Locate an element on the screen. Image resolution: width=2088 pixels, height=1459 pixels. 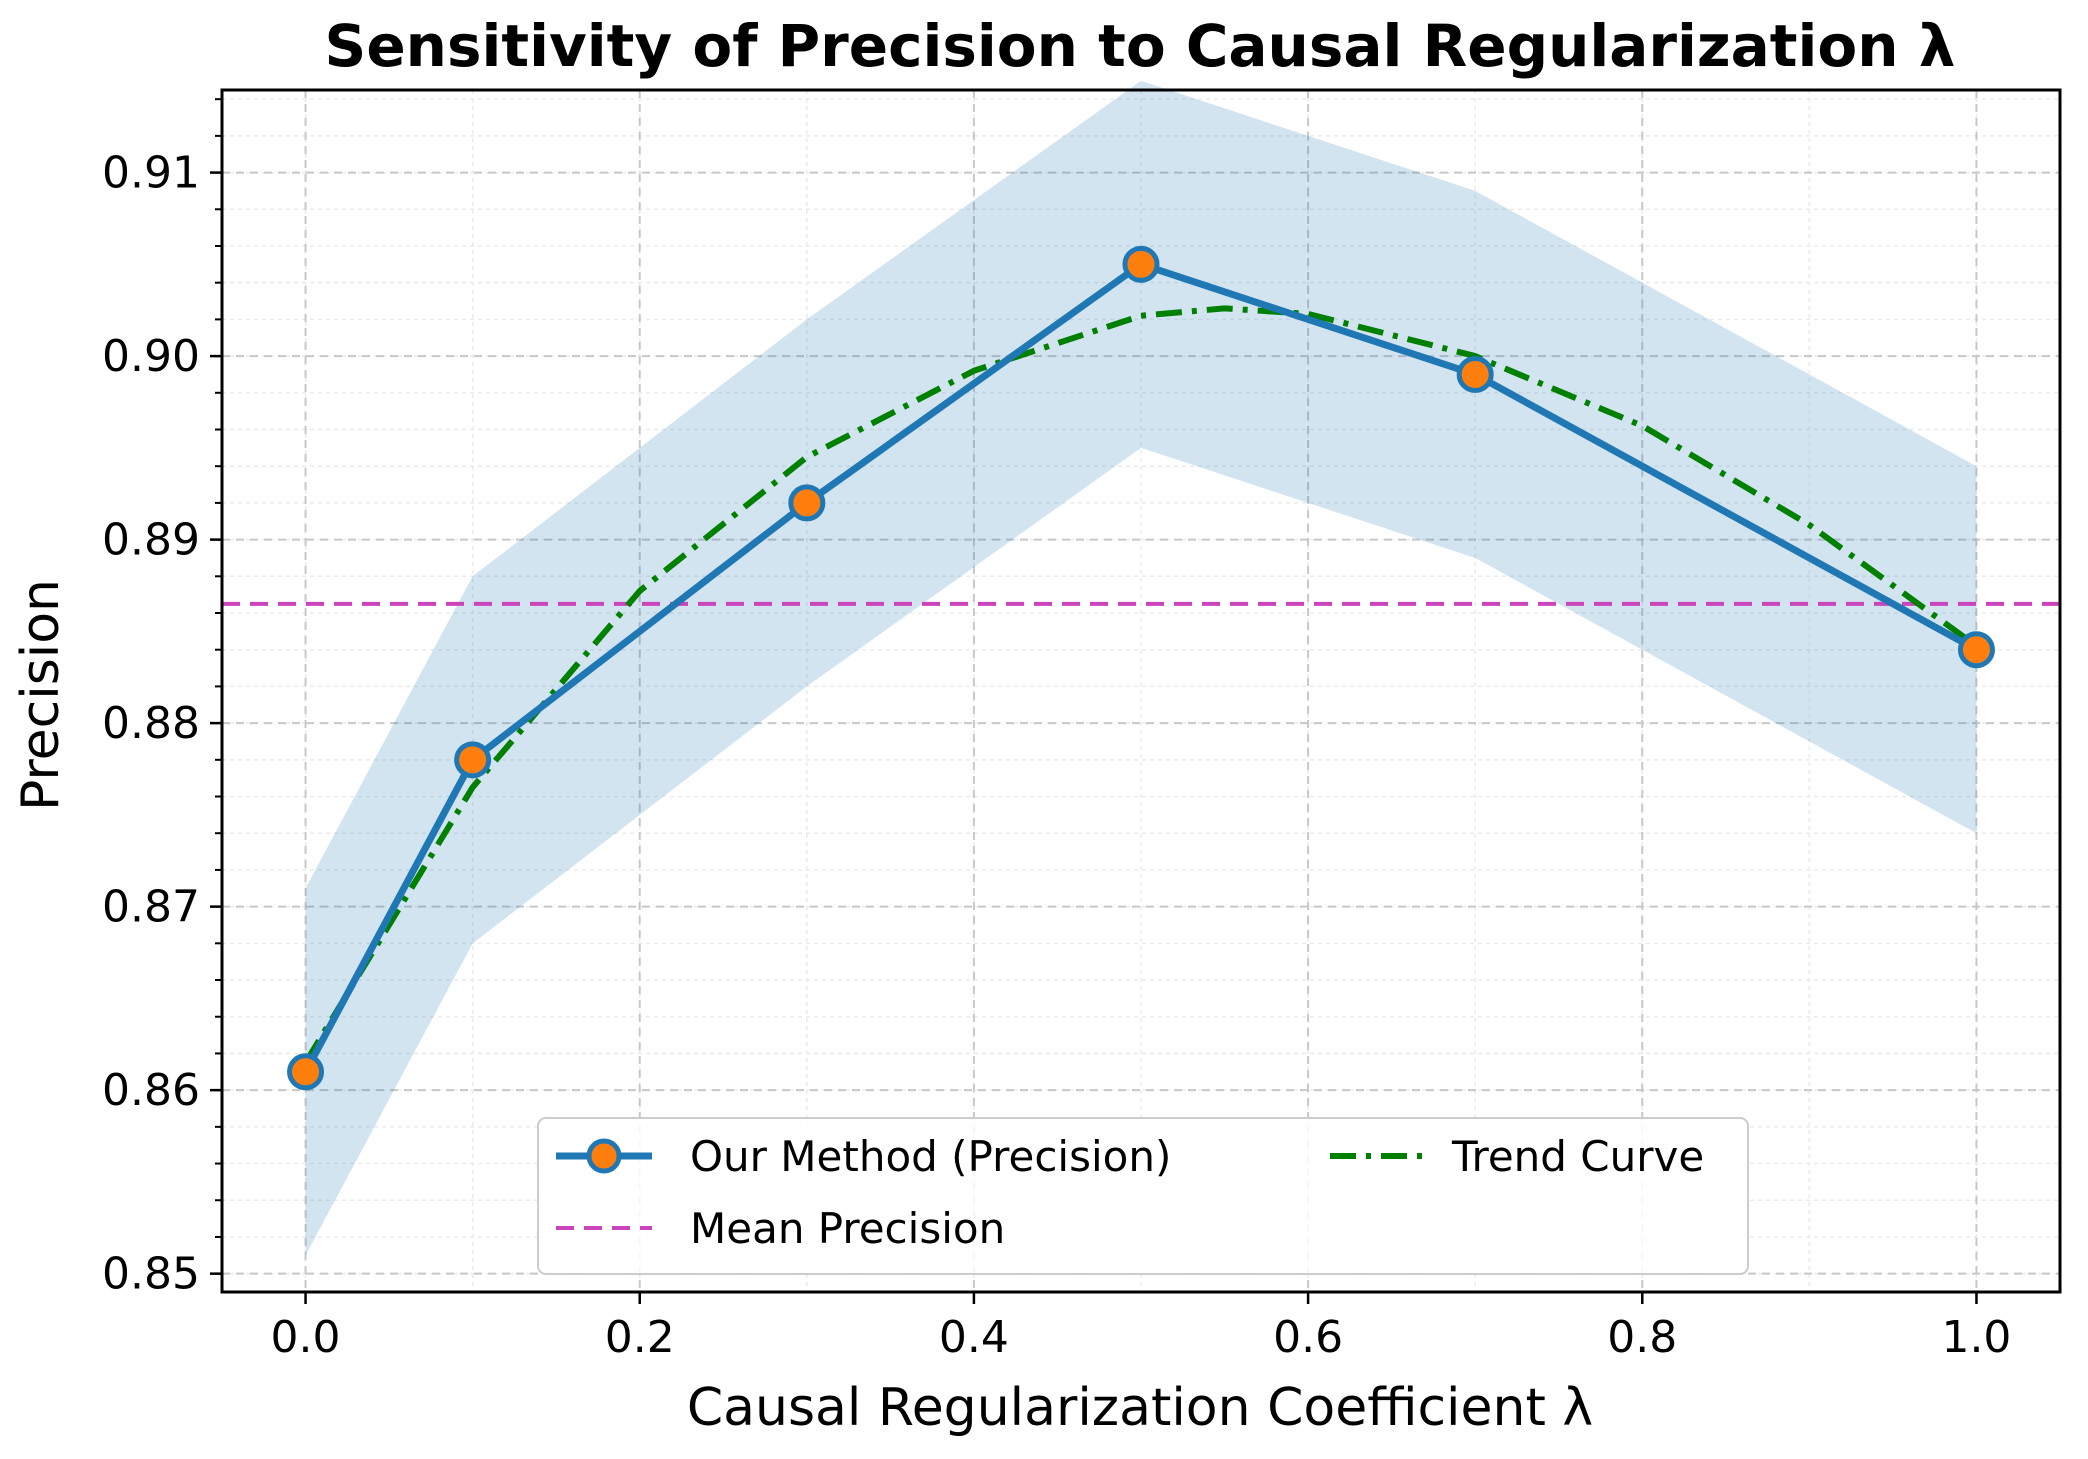
legend-label-mean-precision: Mean Precision is located at coordinates (847, 1228).